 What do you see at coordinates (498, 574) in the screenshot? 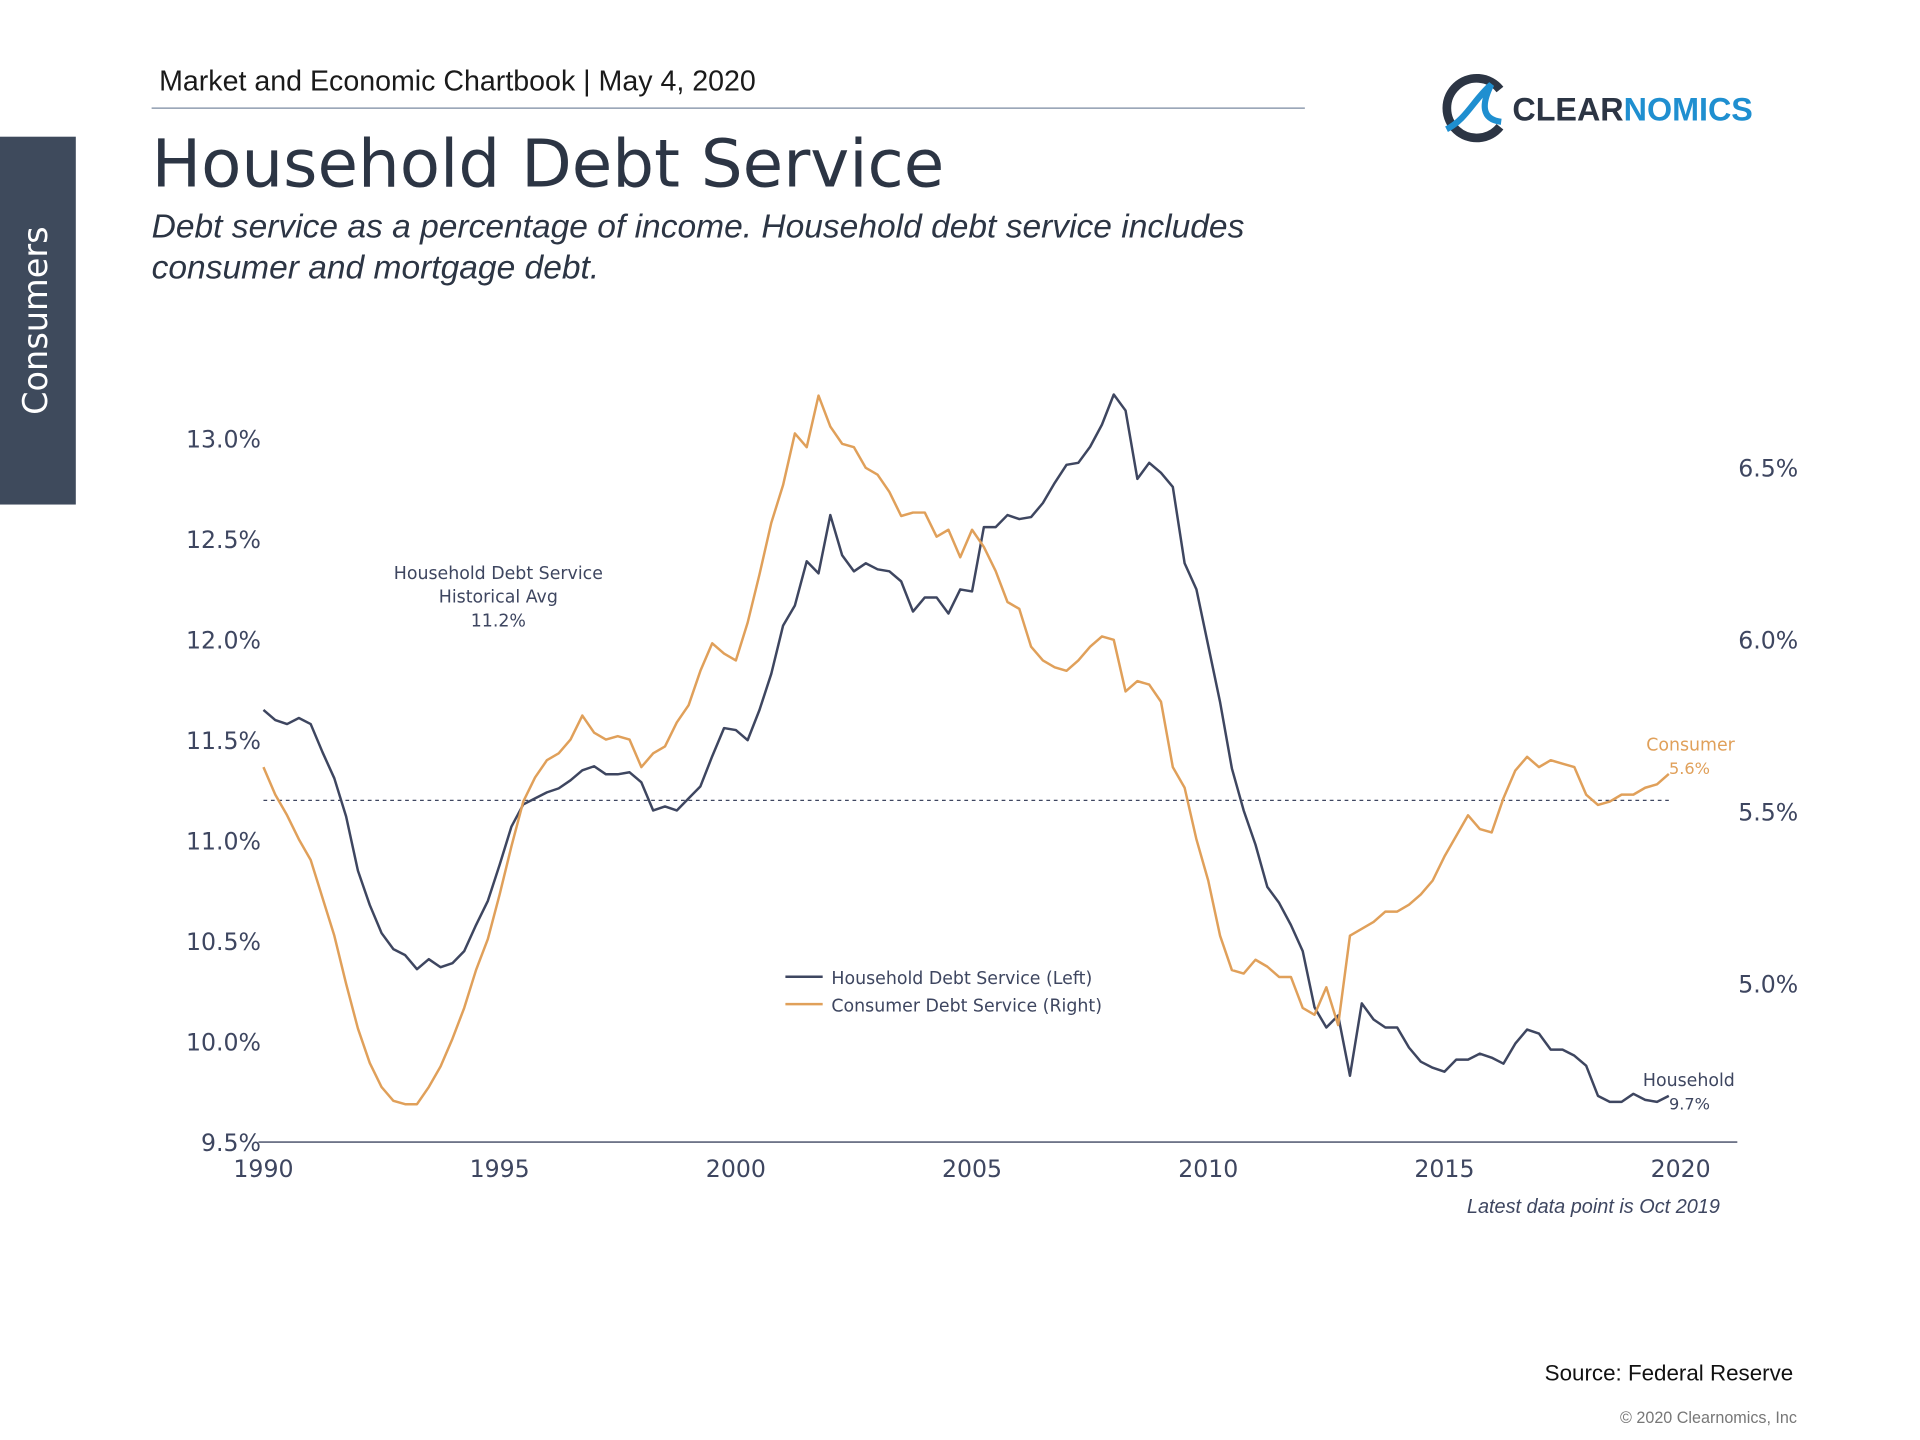
I see `reference-label: Household Debt Service` at bounding box center [498, 574].